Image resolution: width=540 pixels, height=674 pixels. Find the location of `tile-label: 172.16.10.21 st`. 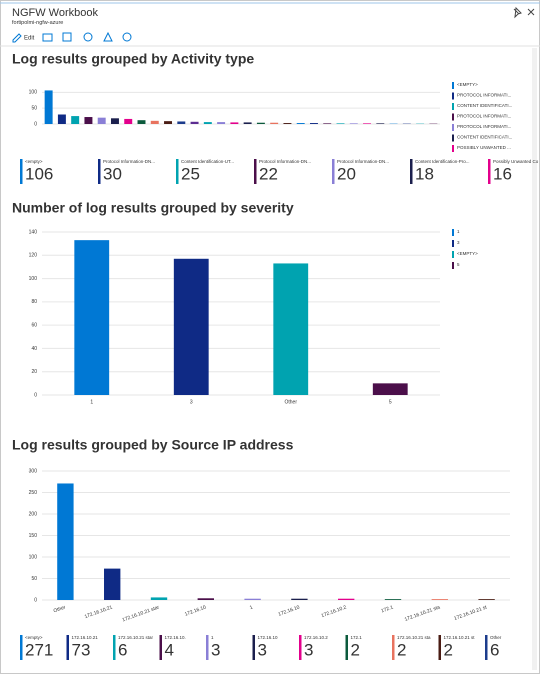

tile-label: 172.16.10.21 st is located at coordinates (460, 637).